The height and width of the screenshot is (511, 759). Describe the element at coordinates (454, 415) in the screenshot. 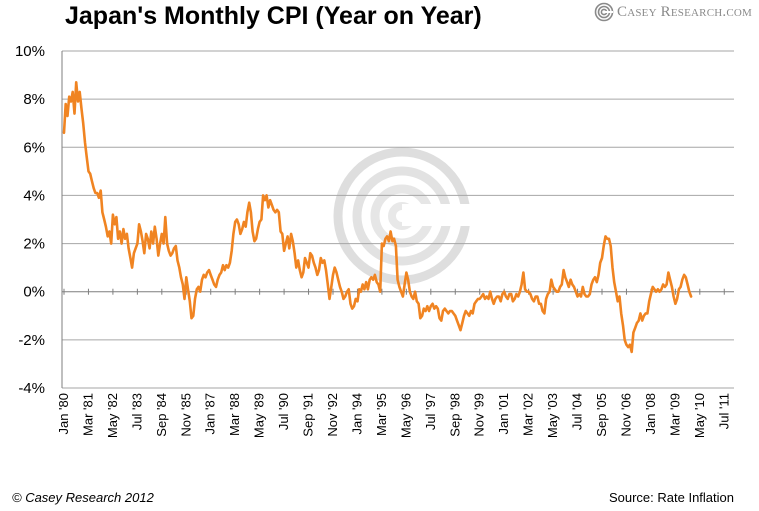

I see `x-tick-label: Sep '98` at that location.